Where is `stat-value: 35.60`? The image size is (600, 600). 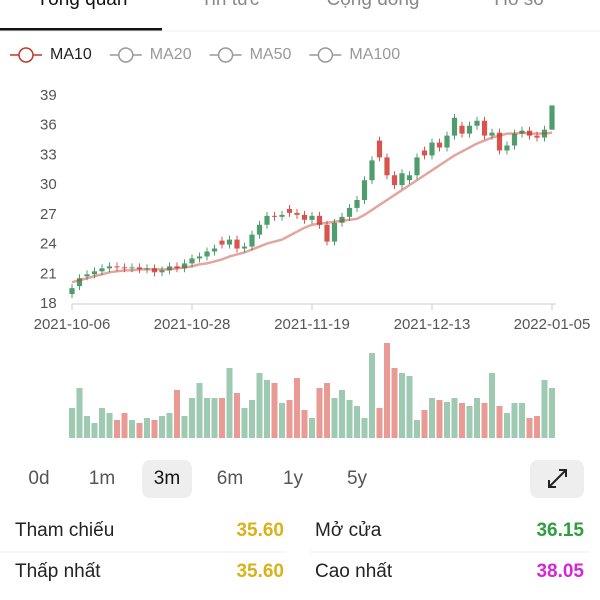 stat-value: 35.60 is located at coordinates (260, 571).